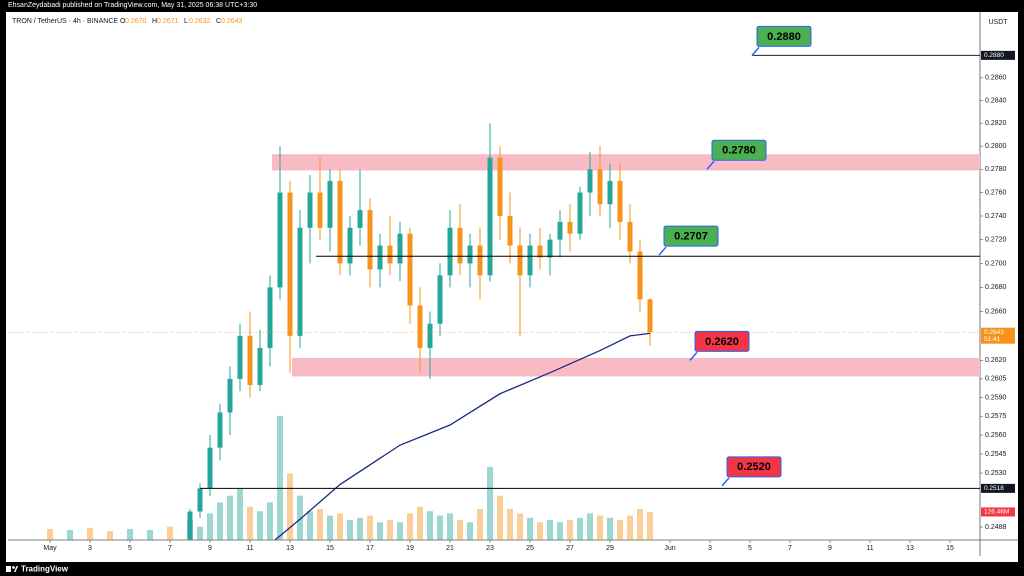  Describe the element at coordinates (996, 216) in the screenshot. I see `y-tick-label: 0.2740` at that location.